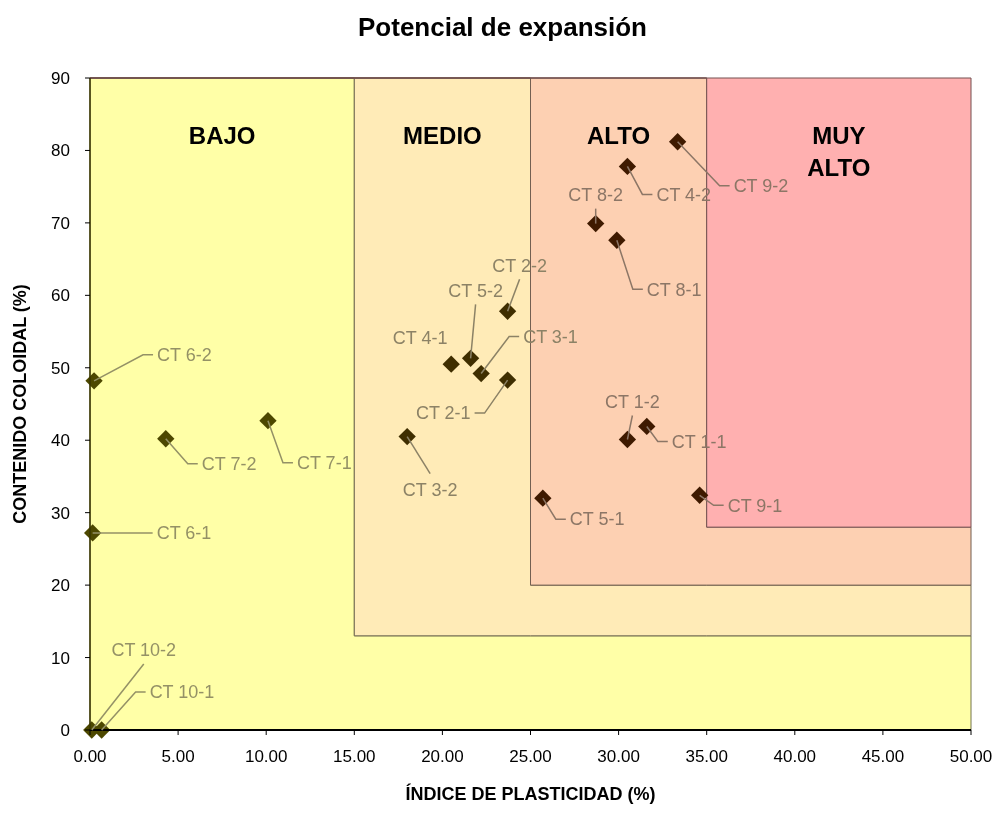 This screenshot has width=1005, height=814. I want to click on y-axis-title: CONTENIDO COLOIDAL (%), so click(20, 404).